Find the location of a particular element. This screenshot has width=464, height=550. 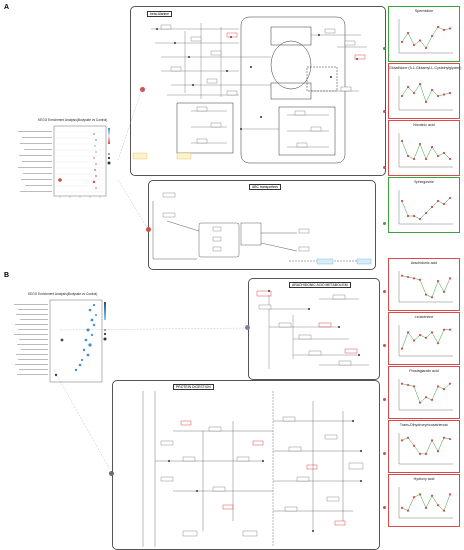

pathway-diagram-b-bottom is located at coordinates (253, 469).